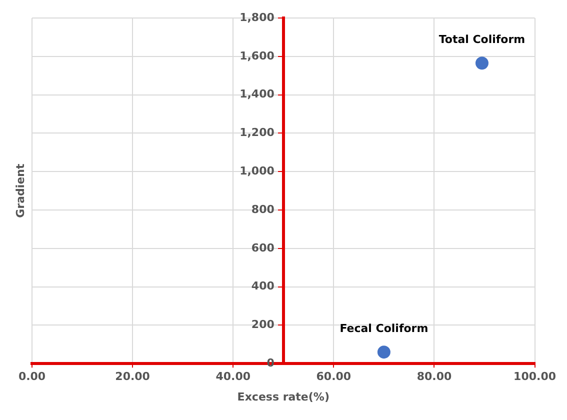 The width and height of the screenshot is (567, 420). I want to click on y-tick-label: 1,000, so click(257, 171).